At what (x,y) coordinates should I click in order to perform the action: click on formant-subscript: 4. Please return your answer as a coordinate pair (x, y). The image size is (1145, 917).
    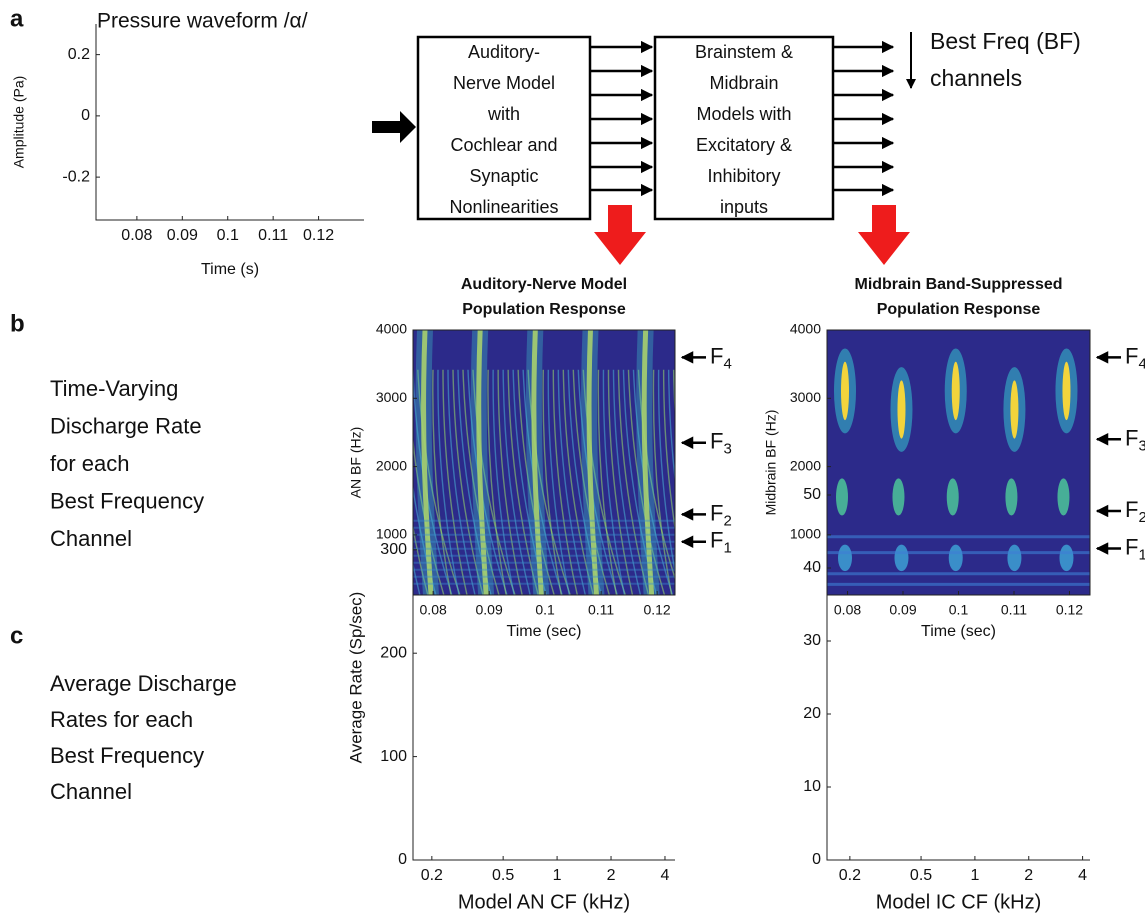
    Looking at the image, I should click on (727, 363).